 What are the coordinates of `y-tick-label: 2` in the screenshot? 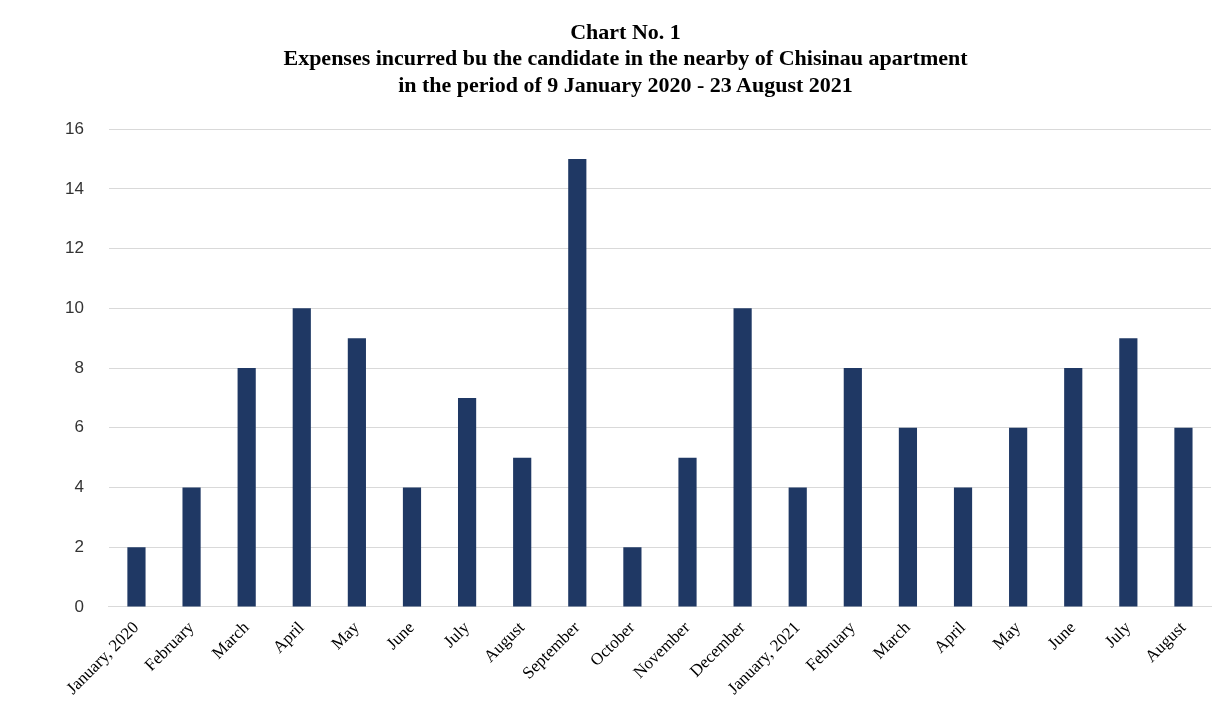 It's located at (79, 546).